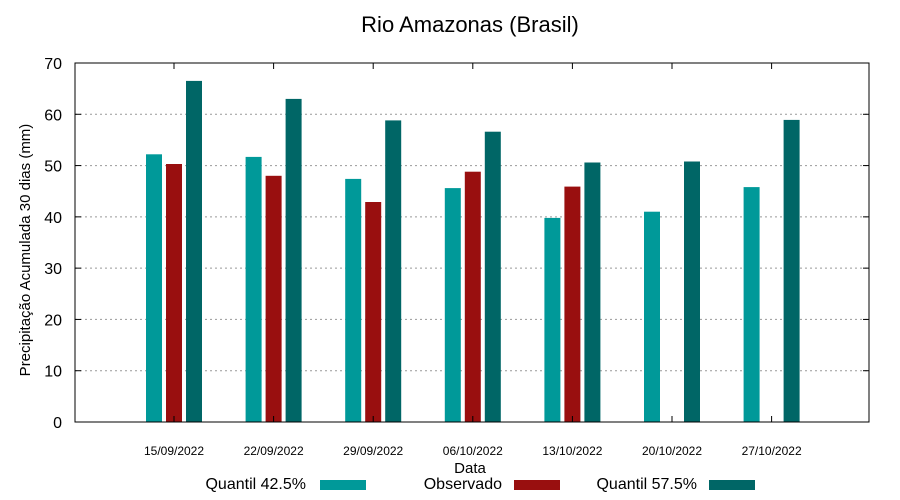  What do you see at coordinates (53, 320) in the screenshot?
I see `y-tick-label: 20` at bounding box center [53, 320].